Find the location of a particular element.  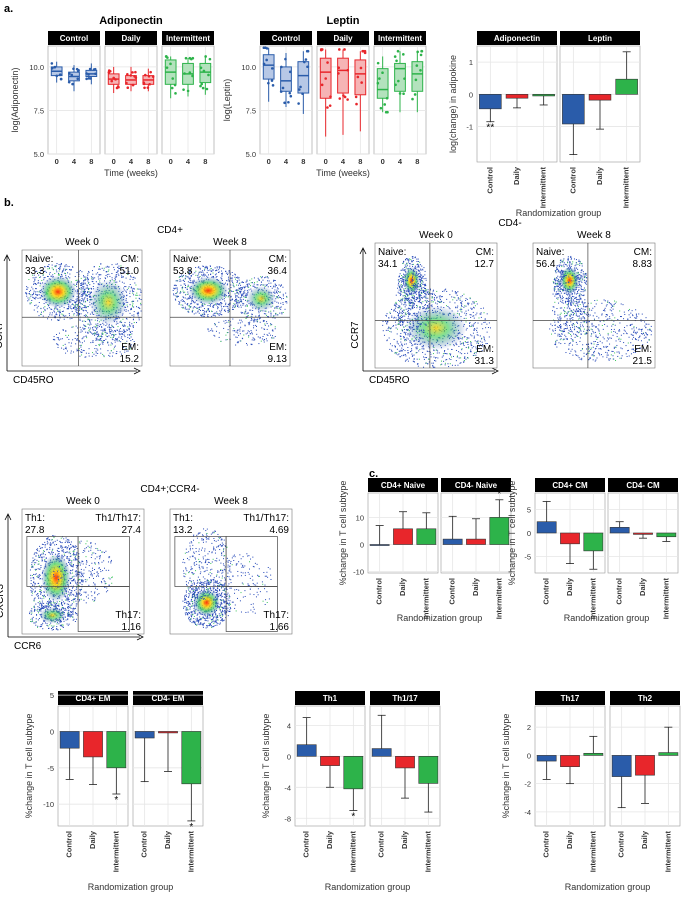

gate-value: 12.7 is located at coordinates (485, 264).